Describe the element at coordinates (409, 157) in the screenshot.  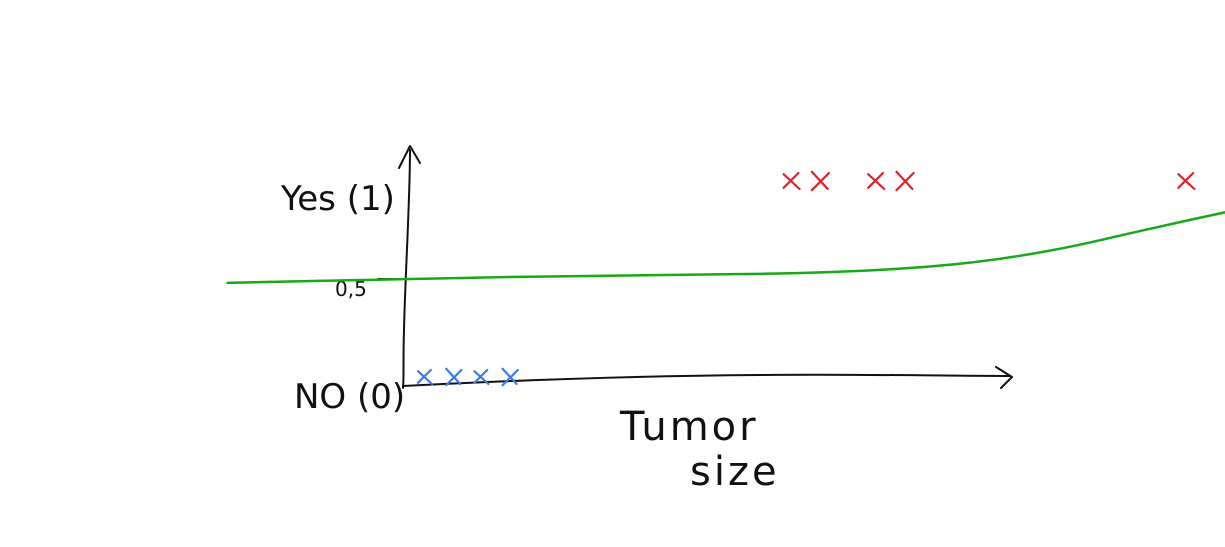
I see `y-axis-arrowhead` at that location.